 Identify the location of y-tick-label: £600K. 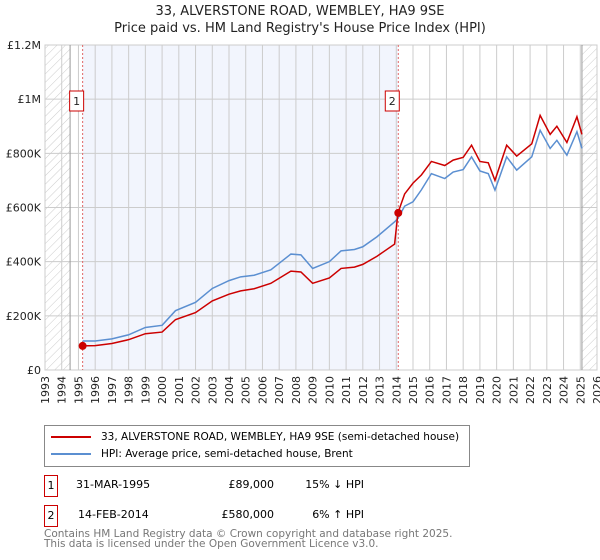
(24, 208).